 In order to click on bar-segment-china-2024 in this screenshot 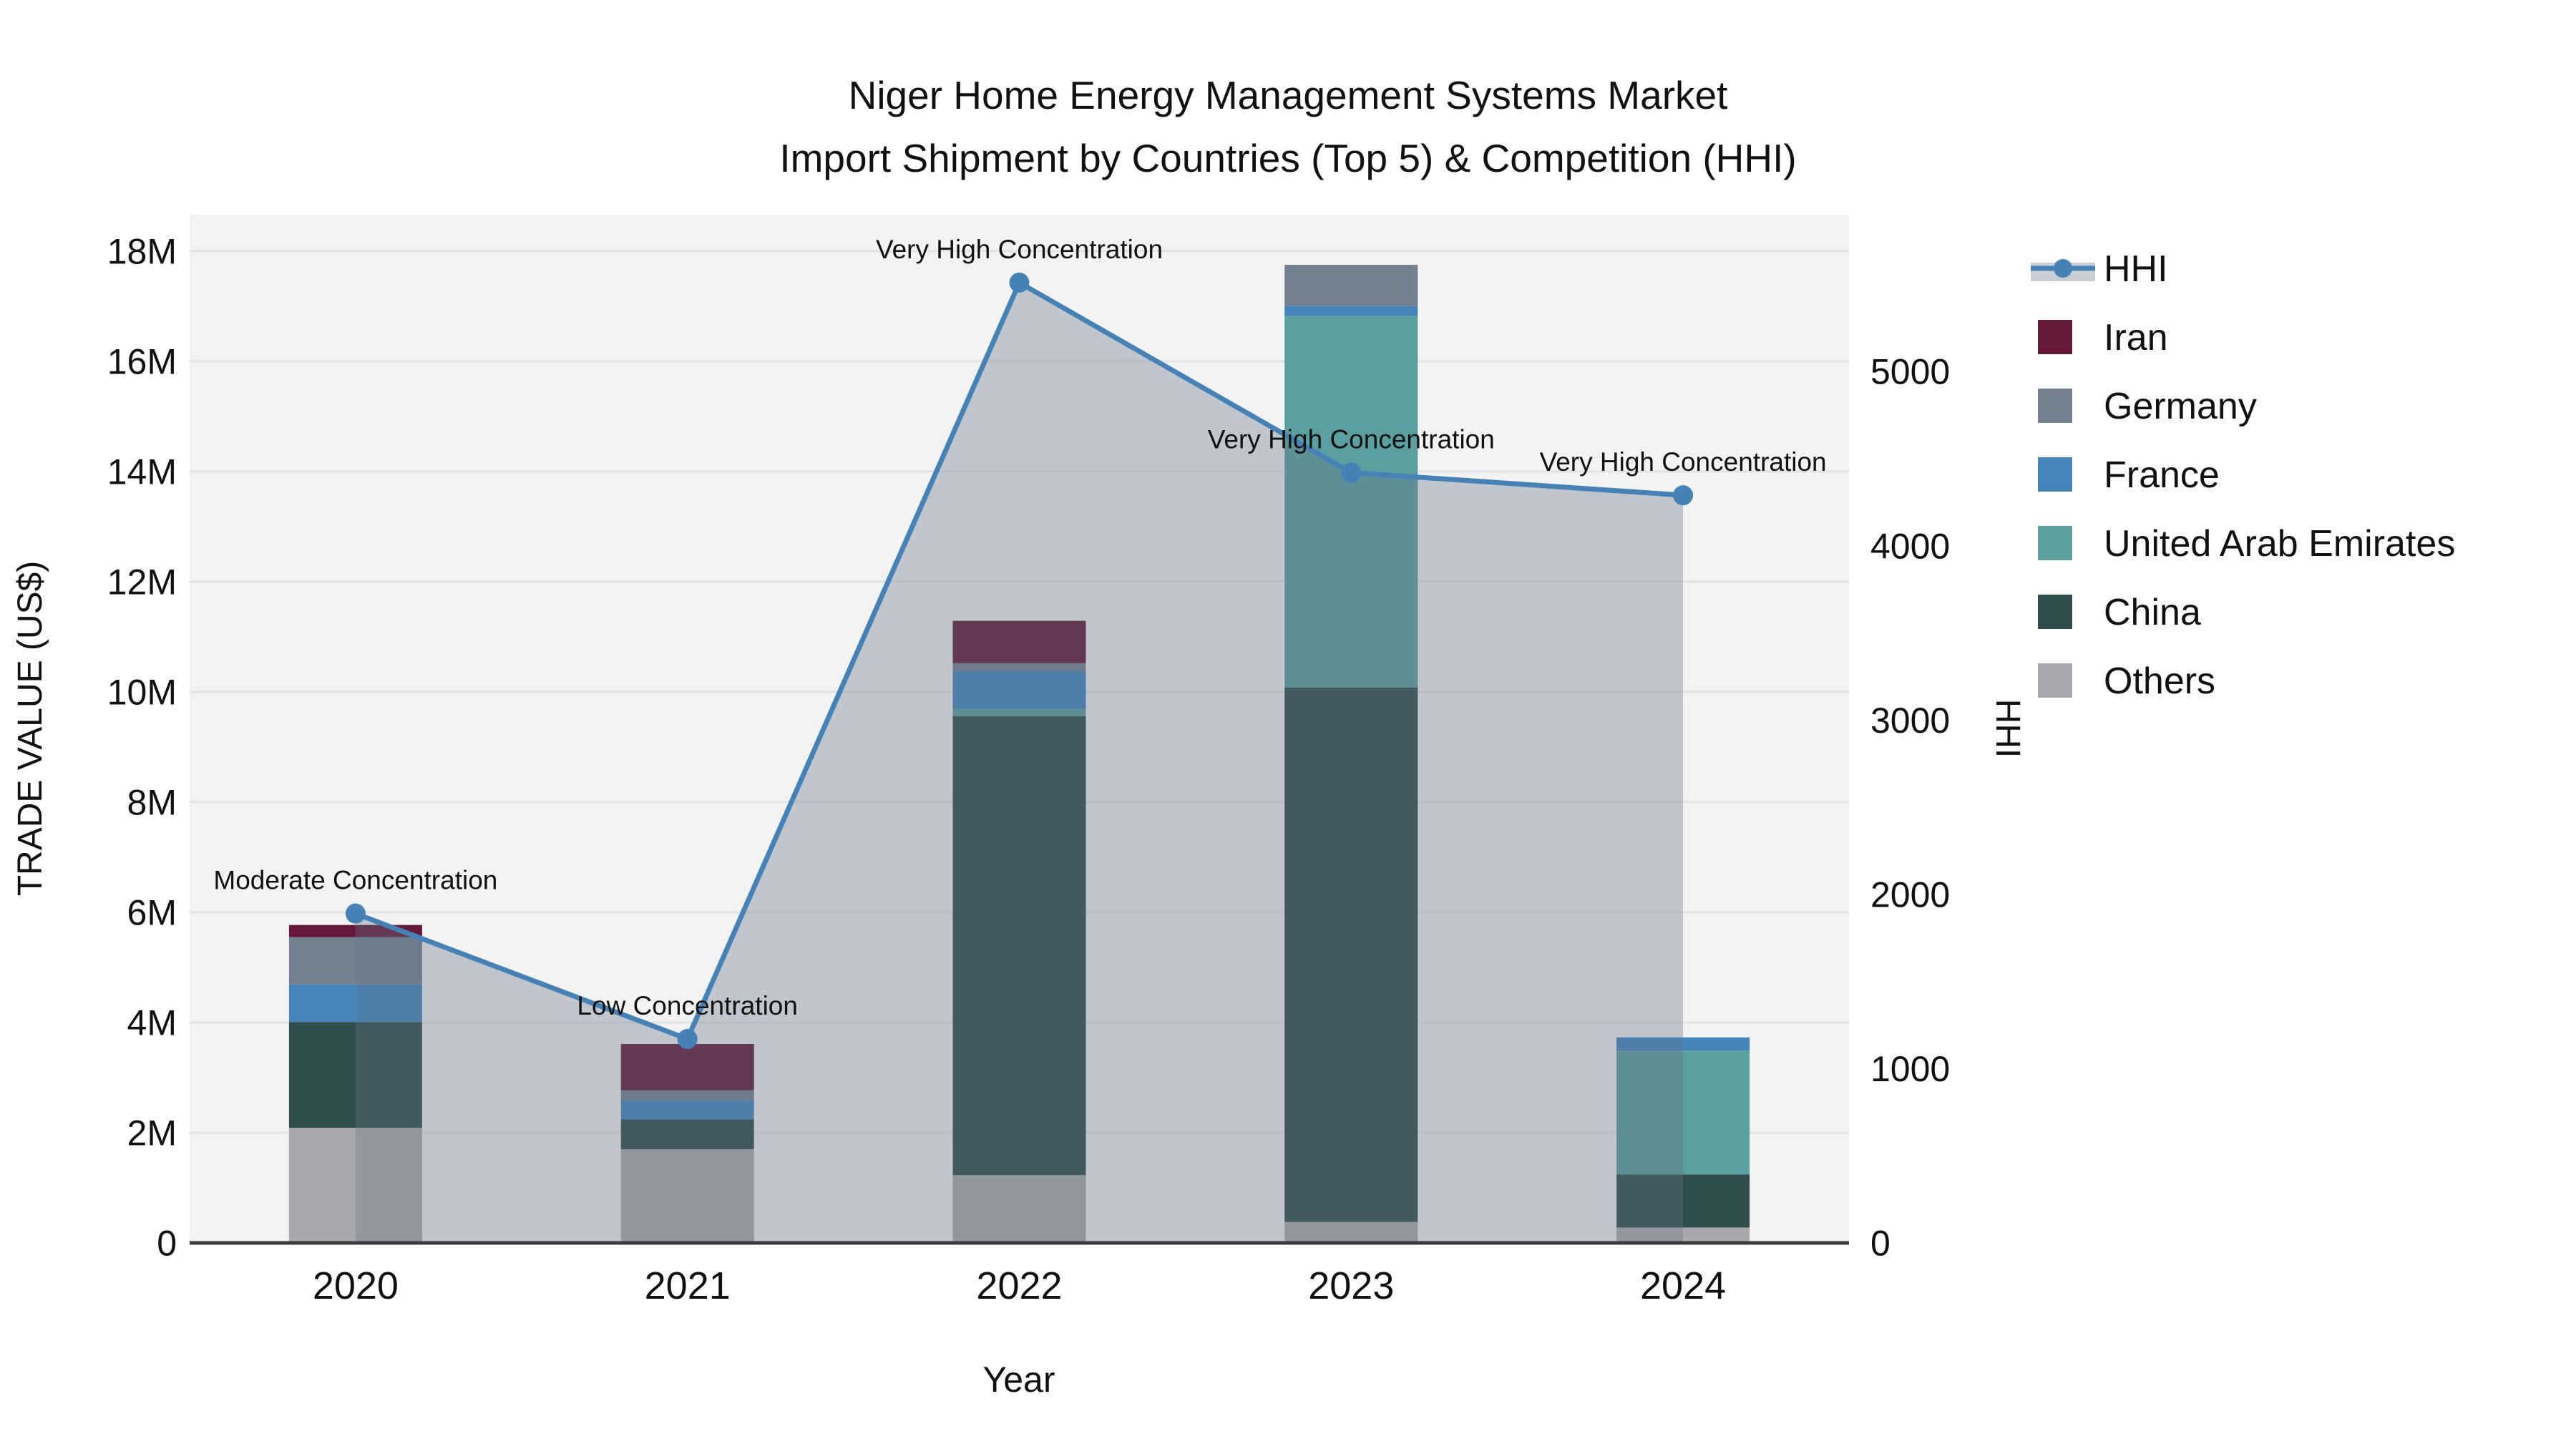, I will do `click(1683, 1201)`.